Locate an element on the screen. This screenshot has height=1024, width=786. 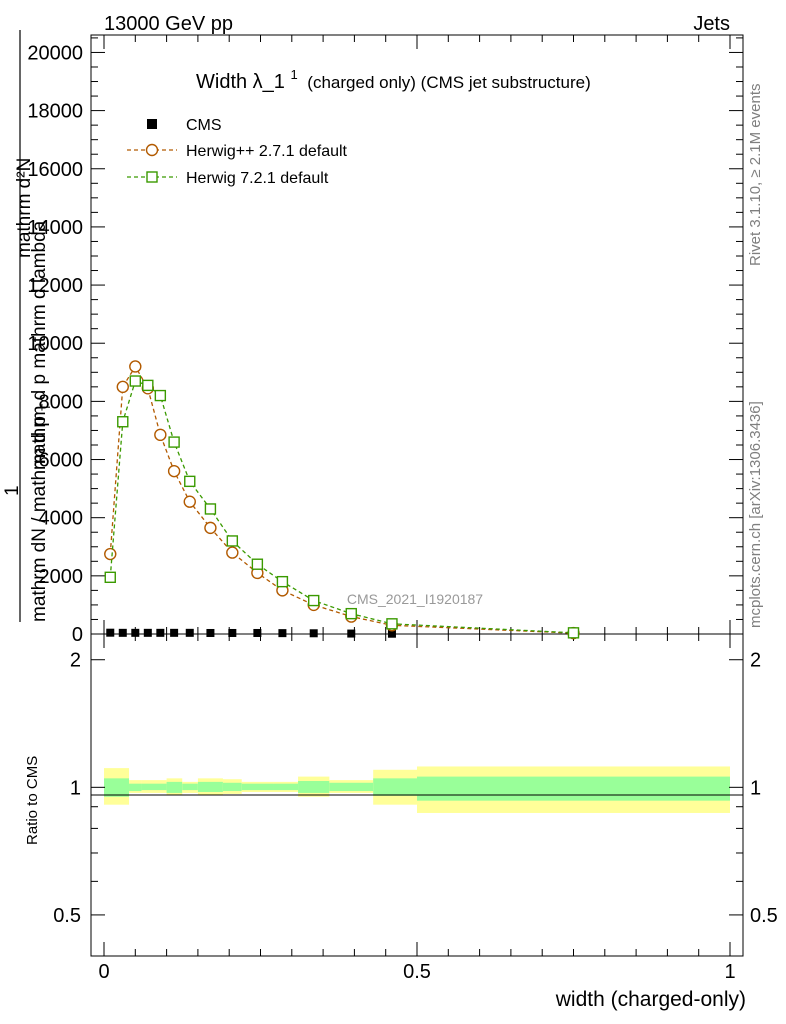
x-tick-label-1: 0.5 is located at coordinates (417, 972).